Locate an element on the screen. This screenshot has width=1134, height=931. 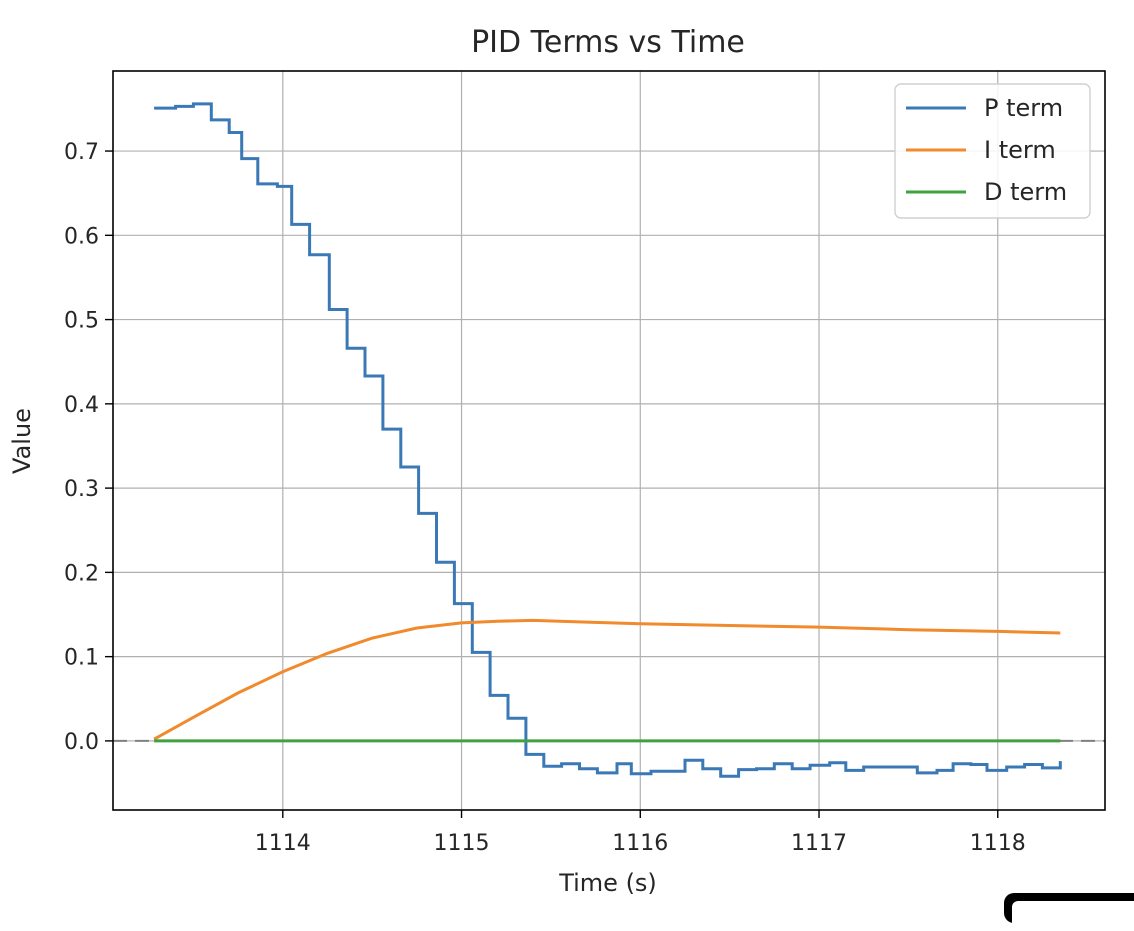
x-tick-label: 1117 is located at coordinates (819, 843).